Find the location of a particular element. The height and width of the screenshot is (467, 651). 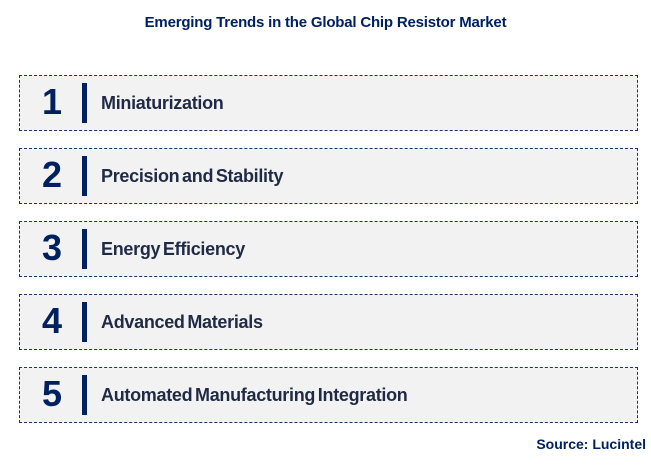

trend-row: 1 Miniaturization is located at coordinates (328, 103).